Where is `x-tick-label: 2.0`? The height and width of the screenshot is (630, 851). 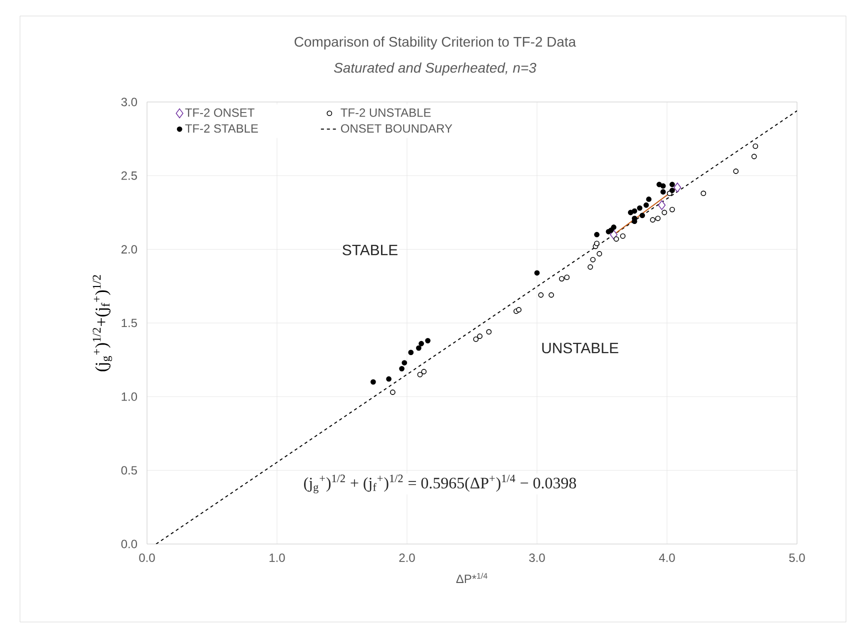
x-tick-label: 2.0 is located at coordinates (407, 558).